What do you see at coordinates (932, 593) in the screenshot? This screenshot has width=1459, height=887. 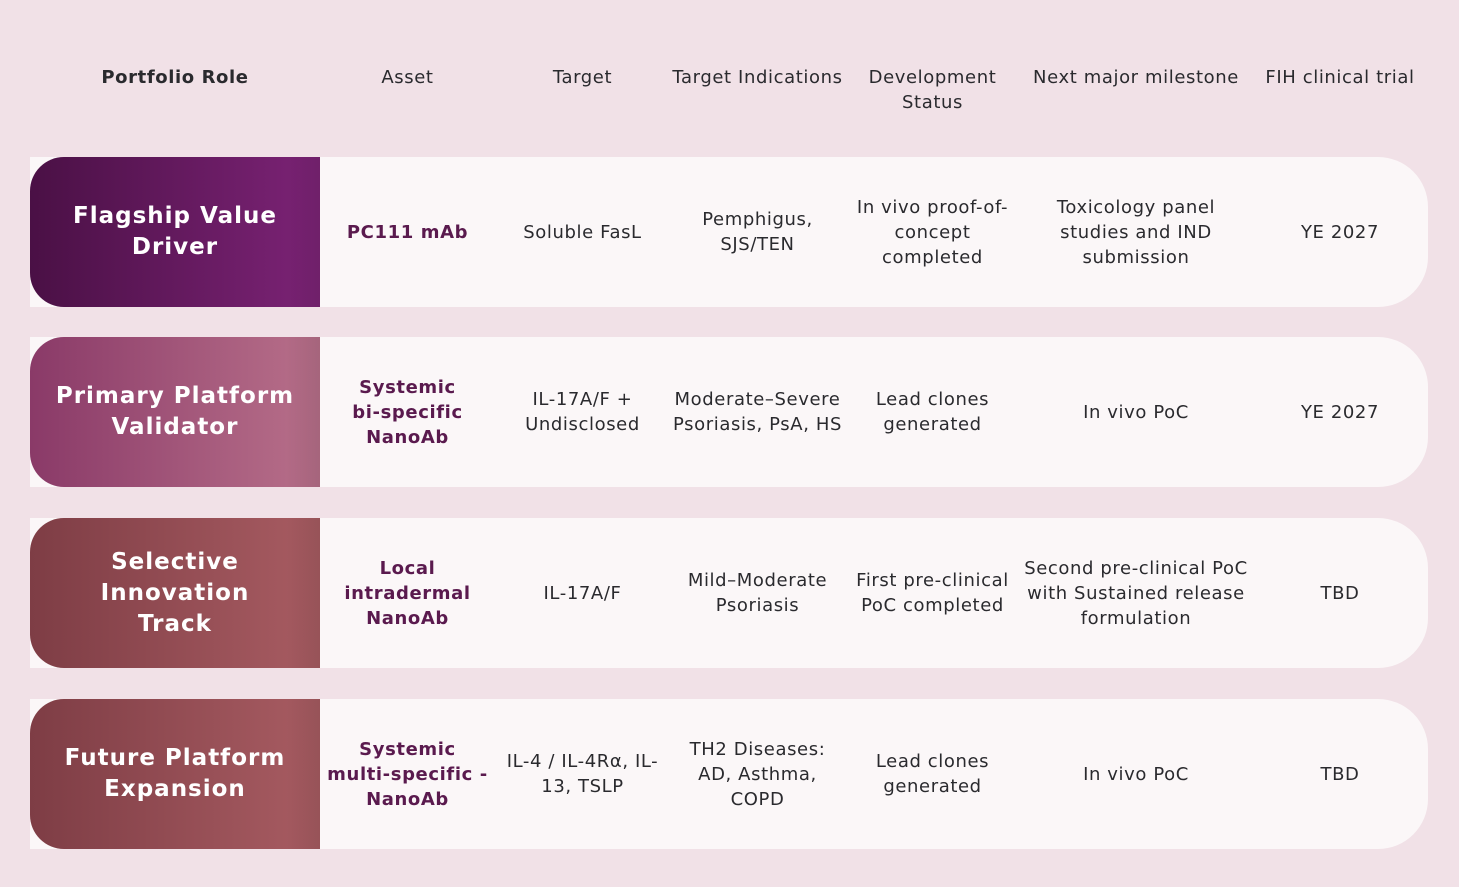 I see `status-cell: First pre-clinical PoC completed` at bounding box center [932, 593].